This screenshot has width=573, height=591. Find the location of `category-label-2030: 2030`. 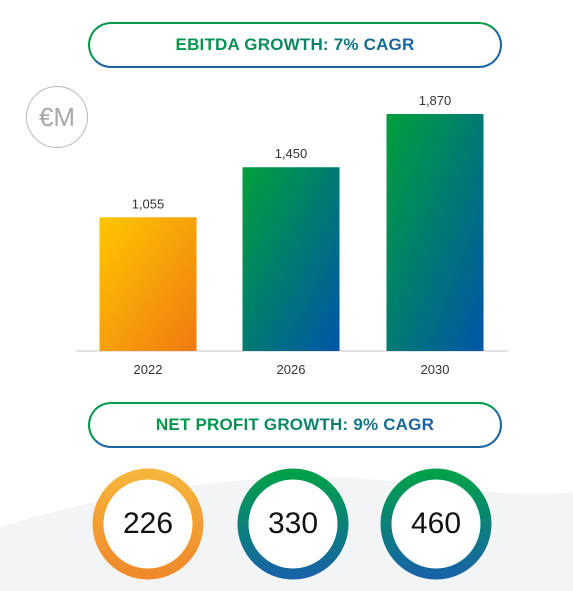

category-label-2030: 2030 is located at coordinates (435, 369).